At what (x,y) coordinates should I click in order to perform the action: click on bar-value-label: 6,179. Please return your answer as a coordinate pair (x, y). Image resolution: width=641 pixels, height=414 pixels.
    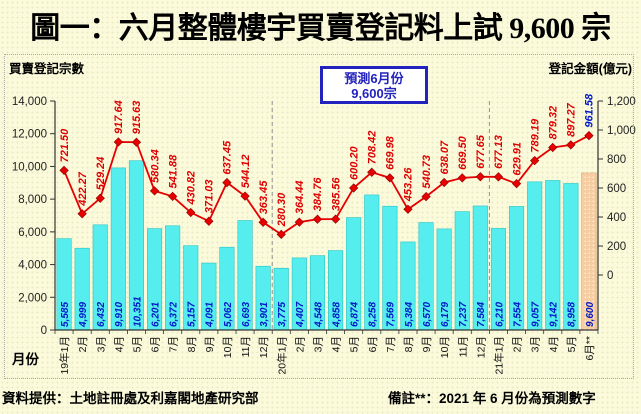
    Looking at the image, I should click on (445, 314).